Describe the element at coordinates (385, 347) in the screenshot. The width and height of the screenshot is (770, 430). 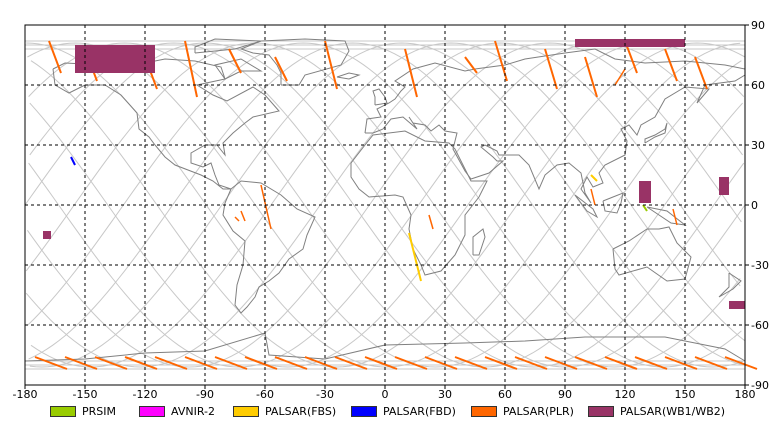
I see `coastline-antarctica-edge` at that location.